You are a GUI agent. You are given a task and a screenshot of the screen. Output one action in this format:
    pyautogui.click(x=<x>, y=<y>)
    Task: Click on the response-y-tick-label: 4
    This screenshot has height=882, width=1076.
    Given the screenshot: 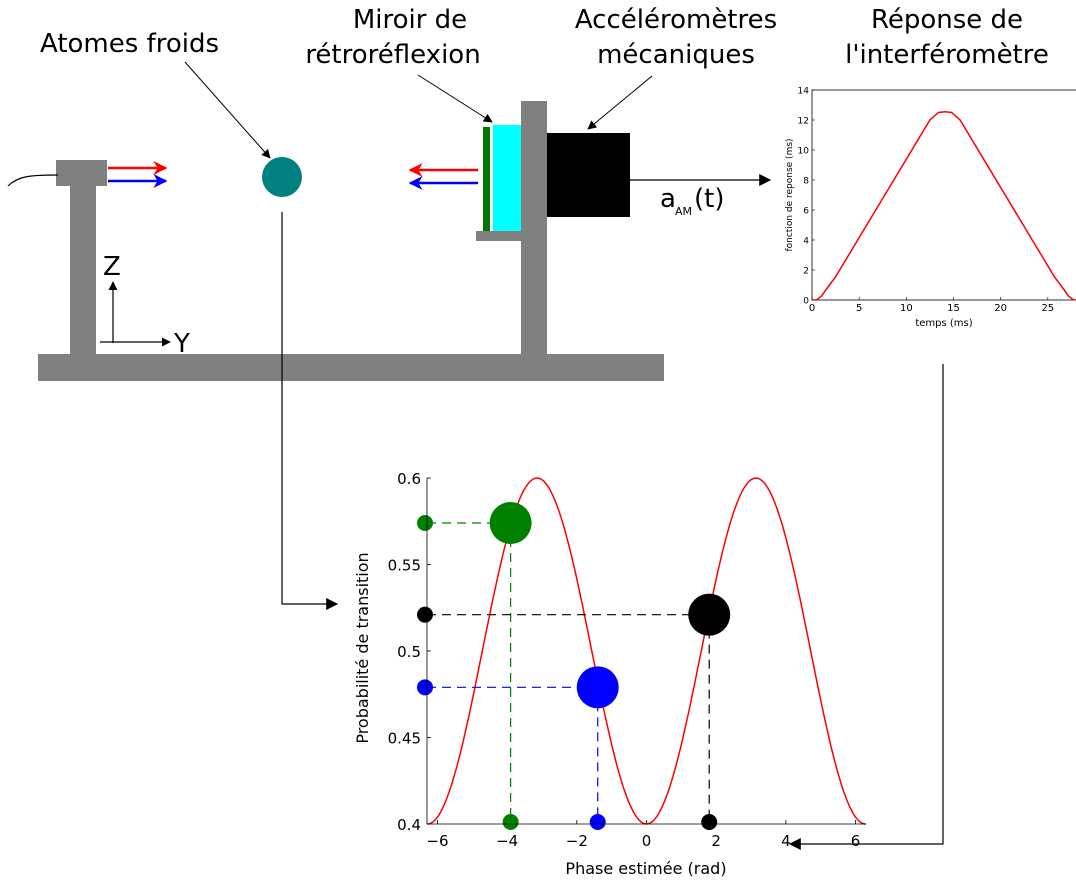 What is the action you would take?
    pyautogui.click(x=806, y=242)
    